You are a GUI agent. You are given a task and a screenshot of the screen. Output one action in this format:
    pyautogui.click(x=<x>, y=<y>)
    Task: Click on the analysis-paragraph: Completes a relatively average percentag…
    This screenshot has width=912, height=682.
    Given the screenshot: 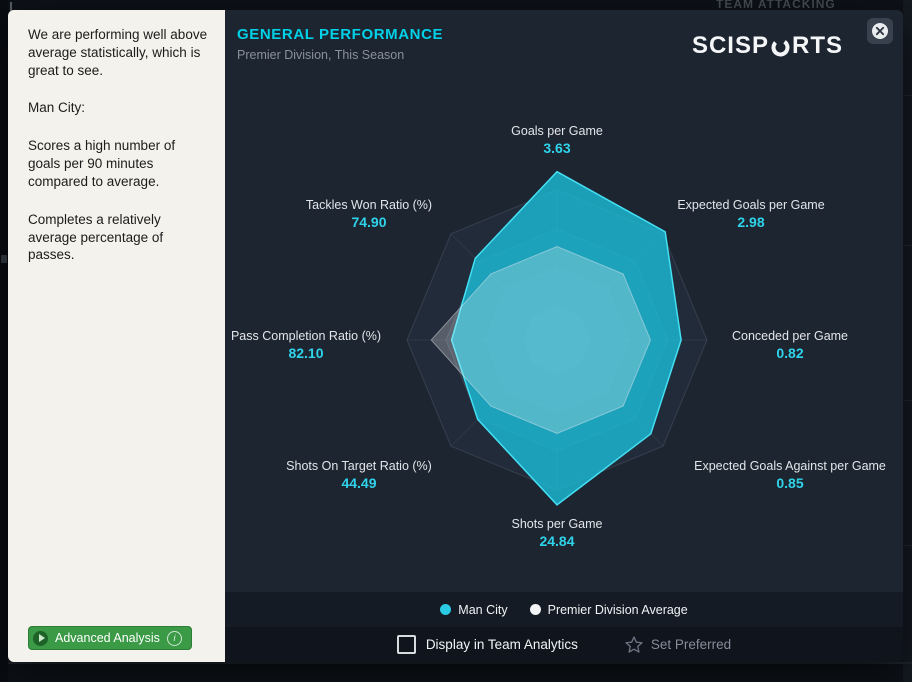 What is the action you would take?
    pyautogui.click(x=96, y=237)
    